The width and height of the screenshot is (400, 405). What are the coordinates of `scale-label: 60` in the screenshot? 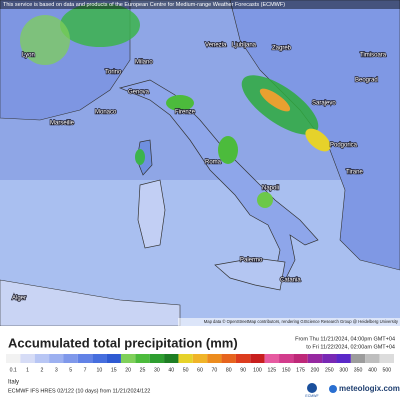 It's located at (200, 370).